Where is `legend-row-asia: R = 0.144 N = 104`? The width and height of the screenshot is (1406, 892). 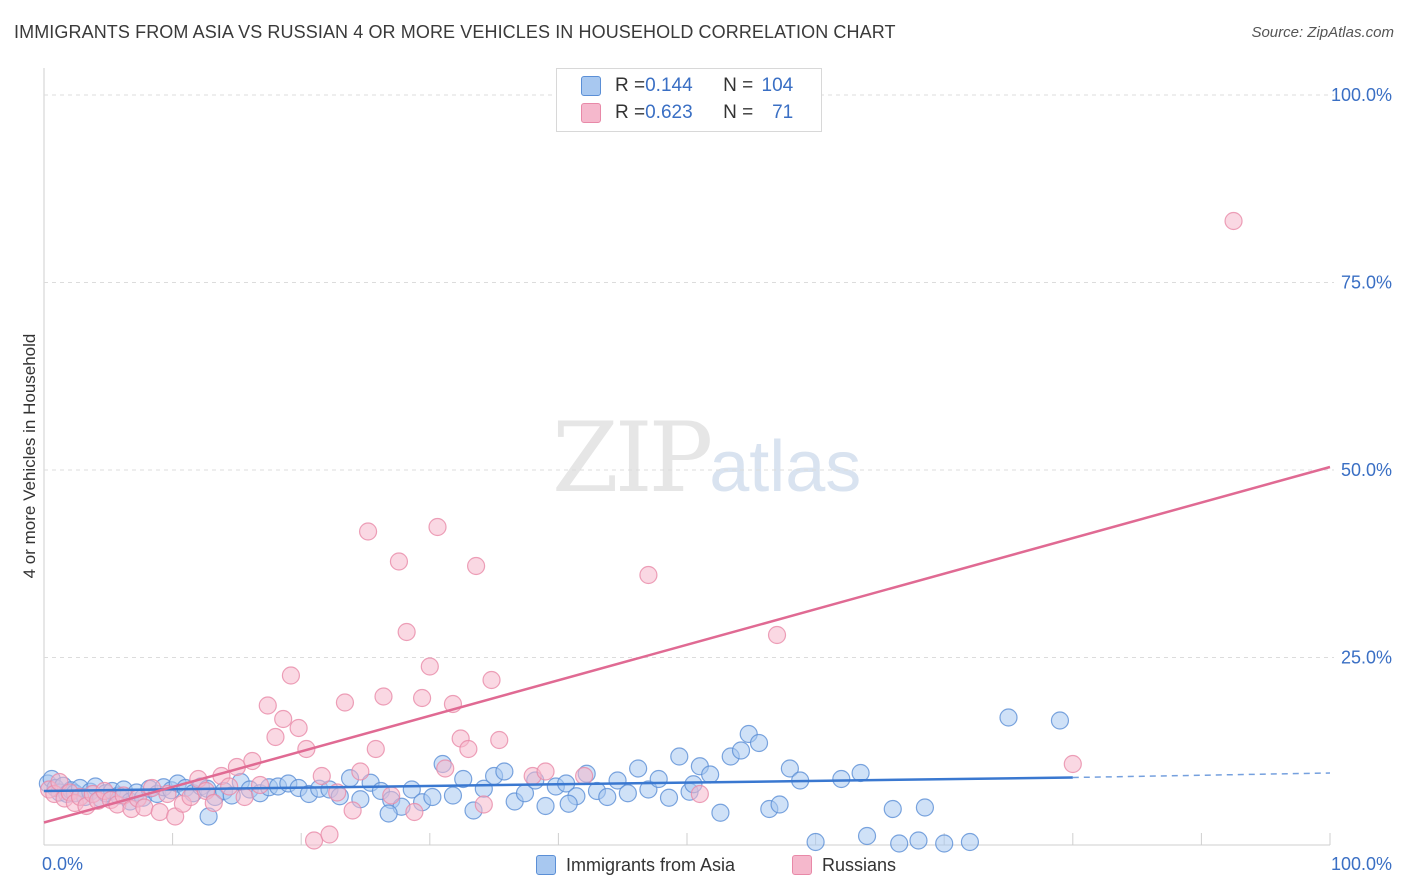 legend-row-asia: R = 0.144 N = 104 is located at coordinates (687, 86).